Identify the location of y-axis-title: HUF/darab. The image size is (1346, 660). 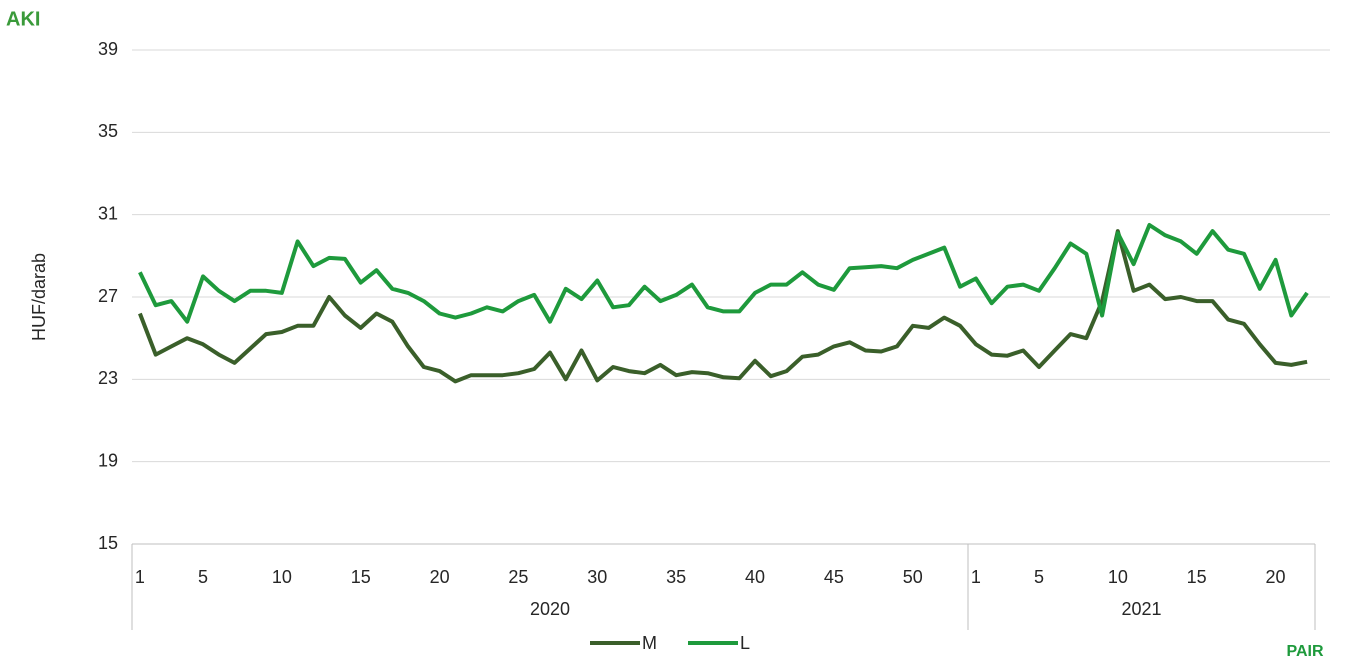
(39, 297).